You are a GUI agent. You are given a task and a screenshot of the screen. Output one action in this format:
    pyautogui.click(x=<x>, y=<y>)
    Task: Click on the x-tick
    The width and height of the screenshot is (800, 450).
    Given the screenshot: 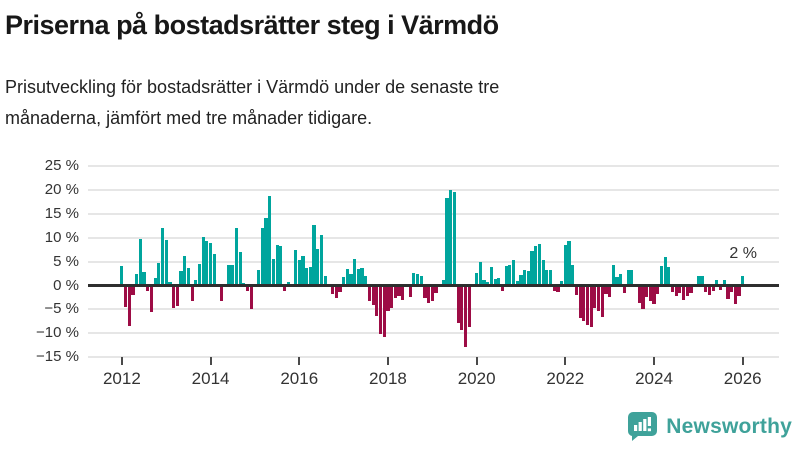 What is the action you would take?
    pyautogui.click(x=121, y=361)
    